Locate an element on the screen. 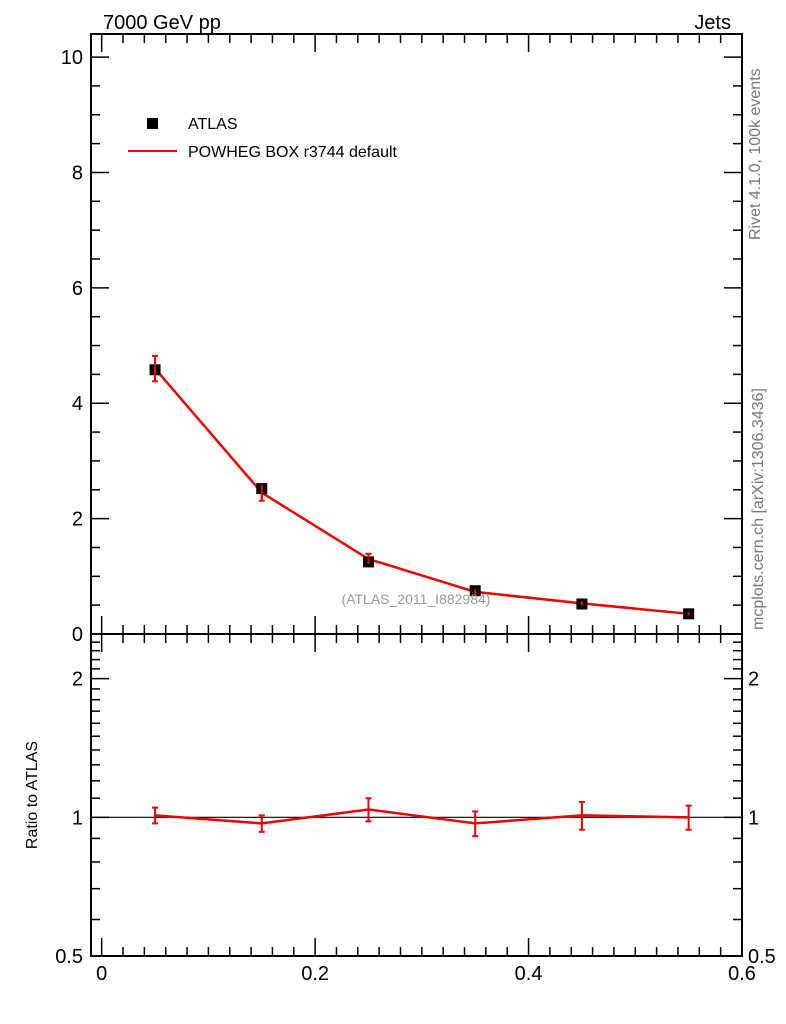 This screenshot has width=786, height=1024. ratio-y-axis-label: Ratio to ATLAS is located at coordinates (32, 795).